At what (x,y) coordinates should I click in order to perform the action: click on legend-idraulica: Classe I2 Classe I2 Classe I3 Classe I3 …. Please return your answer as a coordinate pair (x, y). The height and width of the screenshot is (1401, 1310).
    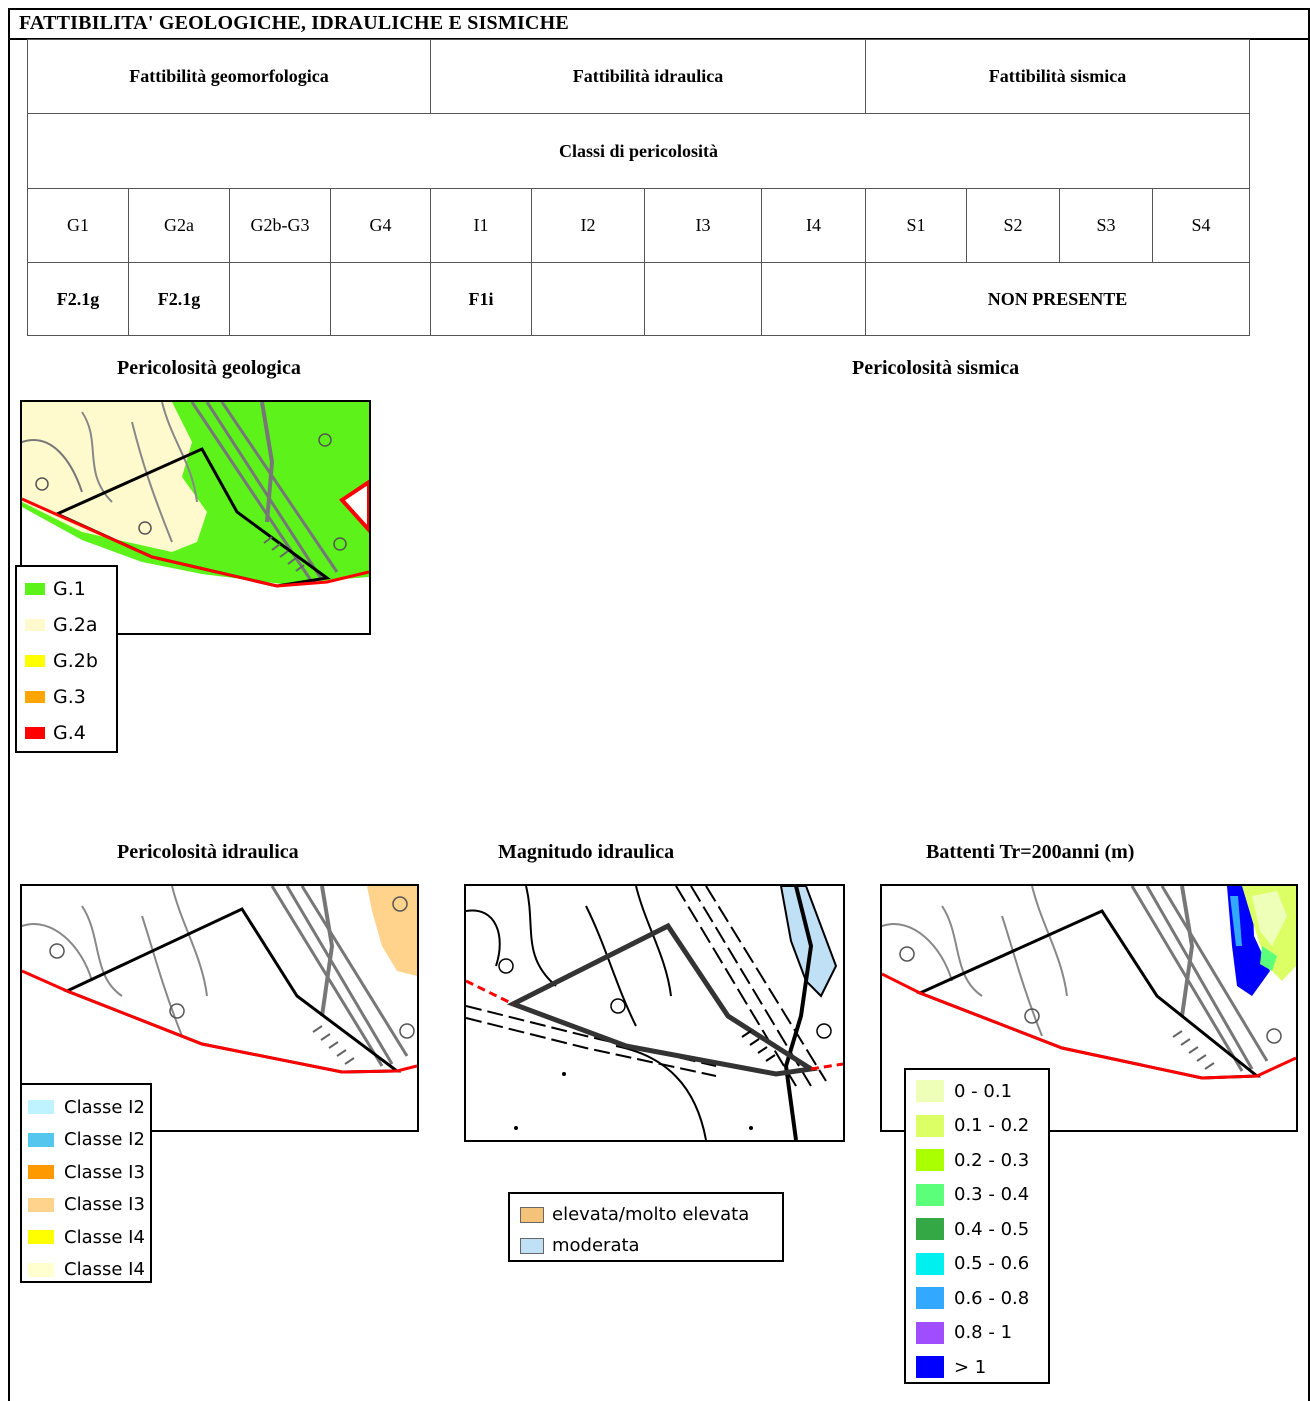
    Looking at the image, I should click on (86, 1183).